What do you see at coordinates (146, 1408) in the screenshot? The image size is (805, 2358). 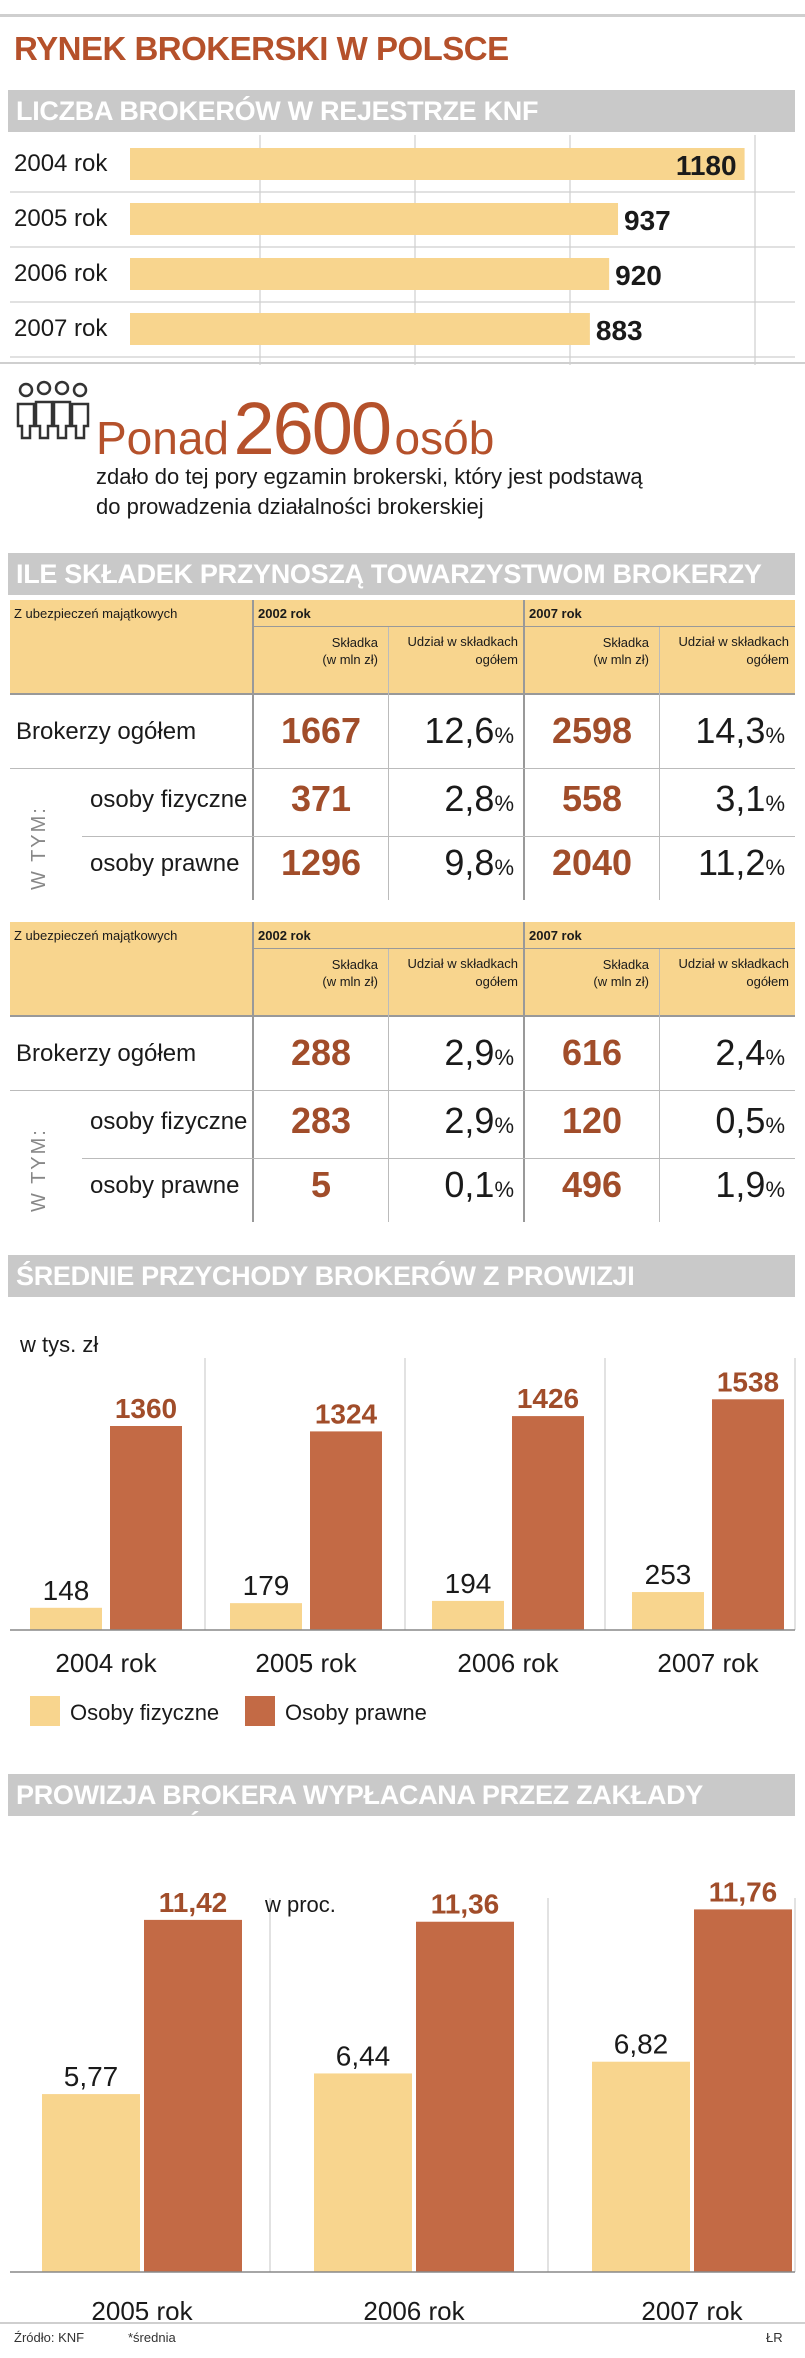 I see `data-label: 1360` at bounding box center [146, 1408].